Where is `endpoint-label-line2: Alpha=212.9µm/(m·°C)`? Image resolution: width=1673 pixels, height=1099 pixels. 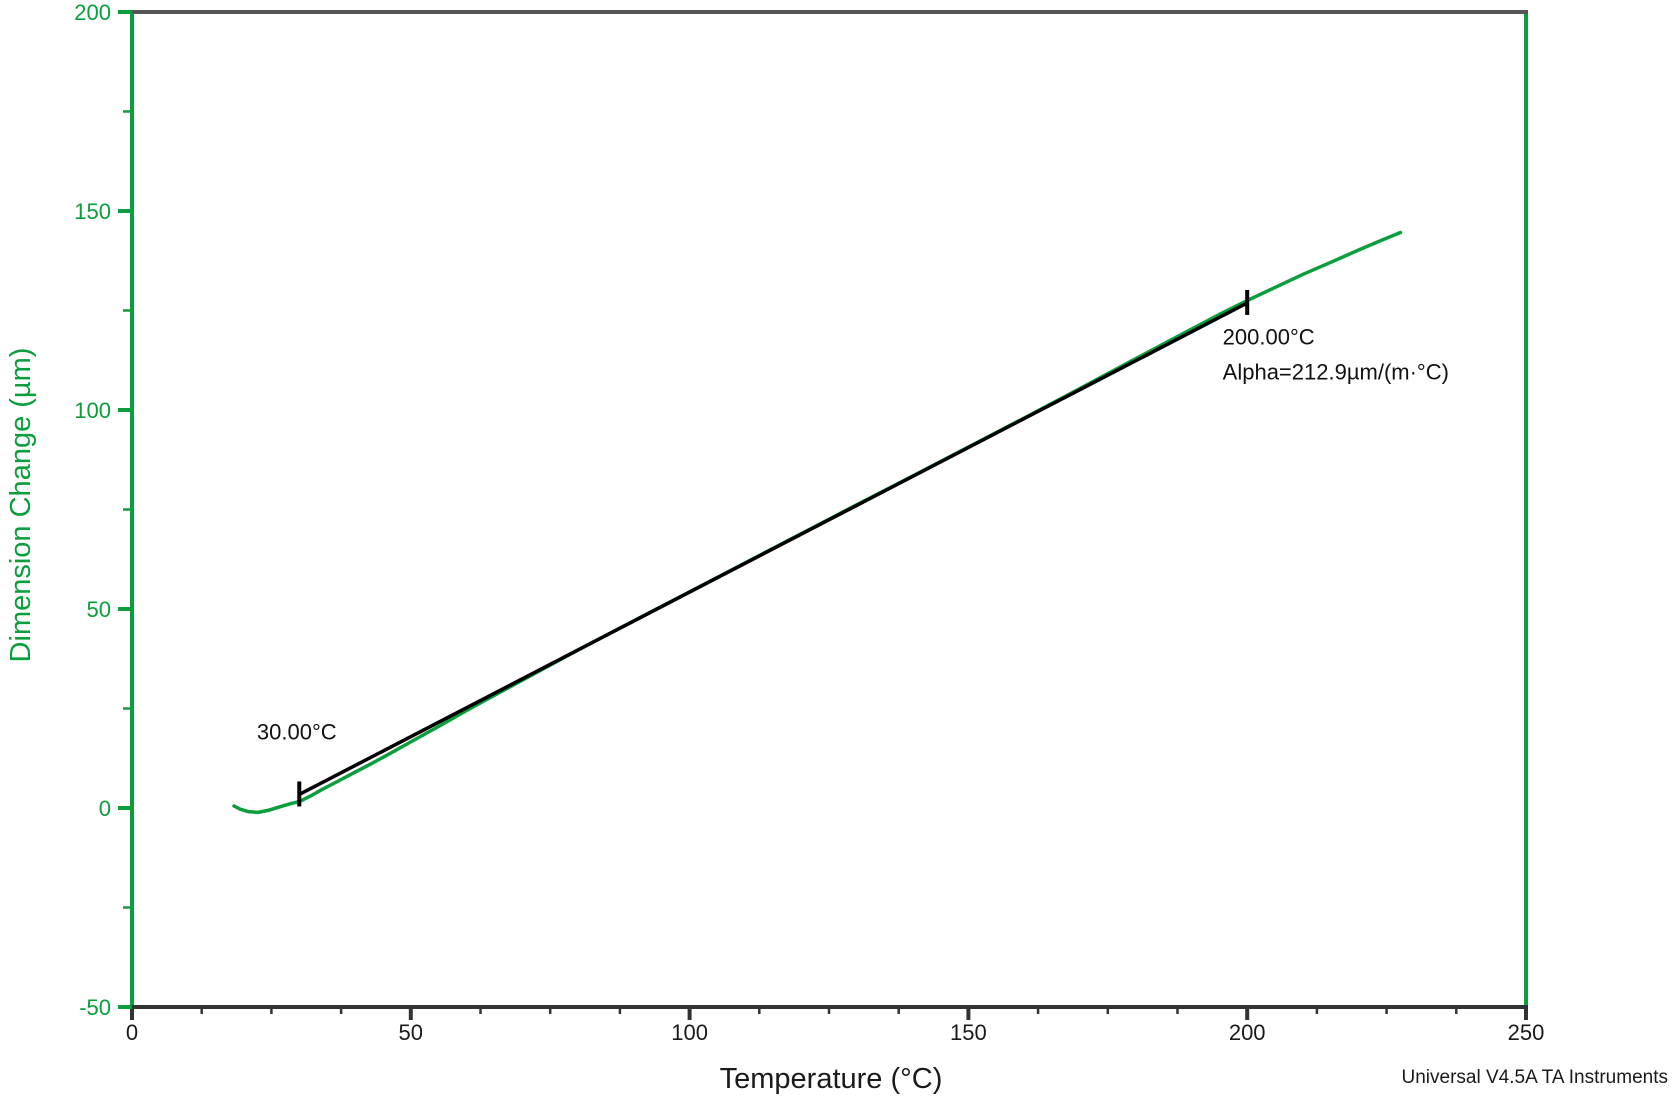 endpoint-label-line2: Alpha=212.9µm/(m·°C) is located at coordinates (1336, 372).